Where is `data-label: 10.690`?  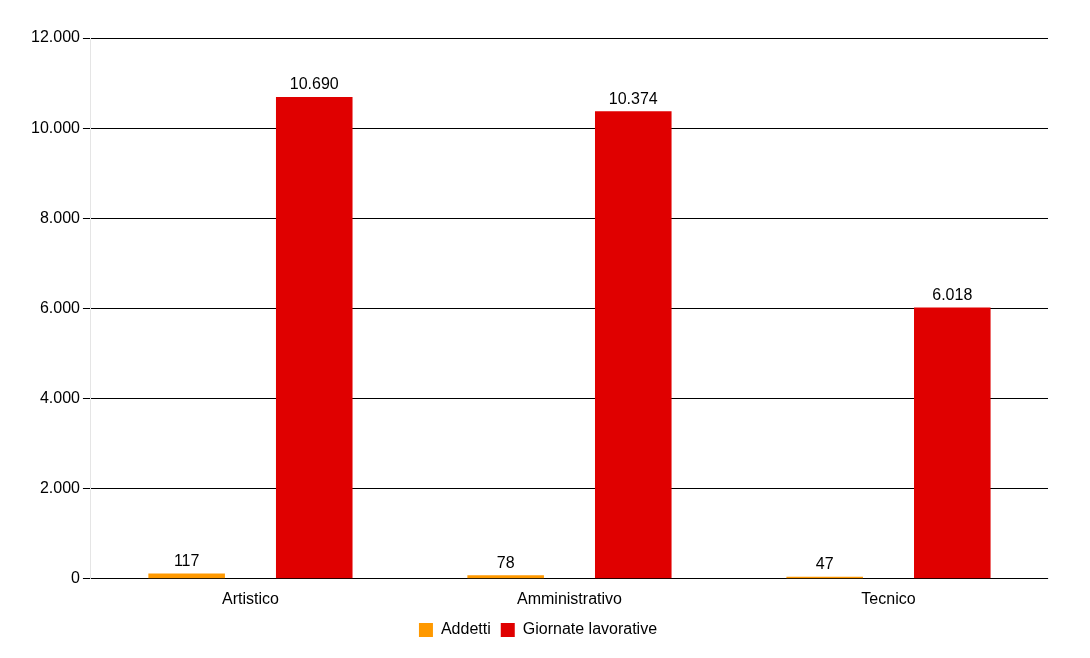
data-label: 10.690 is located at coordinates (314, 84).